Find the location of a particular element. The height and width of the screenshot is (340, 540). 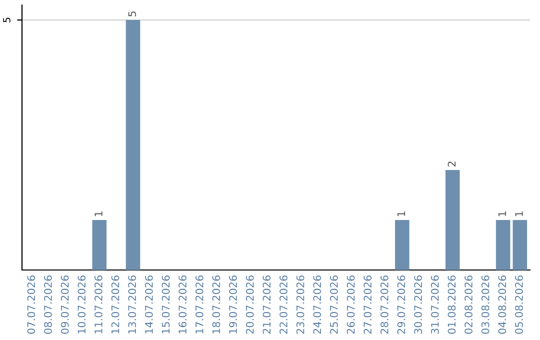

x-tick-label: 10.07.2026 is located at coordinates (82, 305).